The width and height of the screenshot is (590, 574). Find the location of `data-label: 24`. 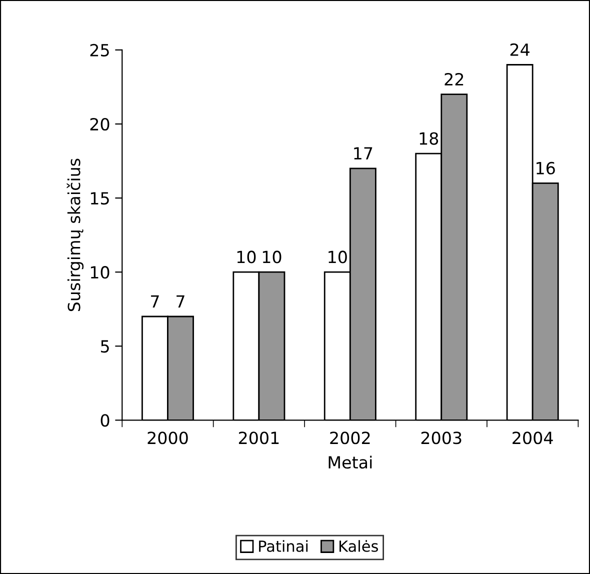

data-label: 24 is located at coordinates (520, 49).